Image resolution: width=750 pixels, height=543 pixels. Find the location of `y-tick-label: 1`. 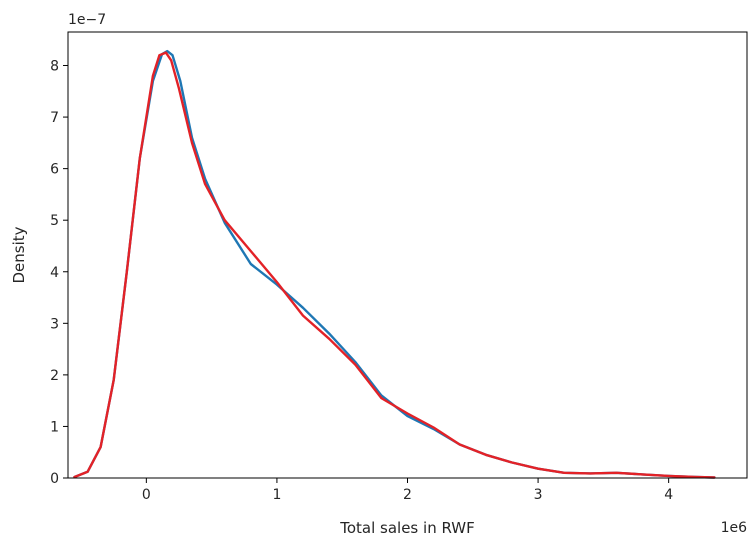

y-tick-label: 1 is located at coordinates (54, 427).